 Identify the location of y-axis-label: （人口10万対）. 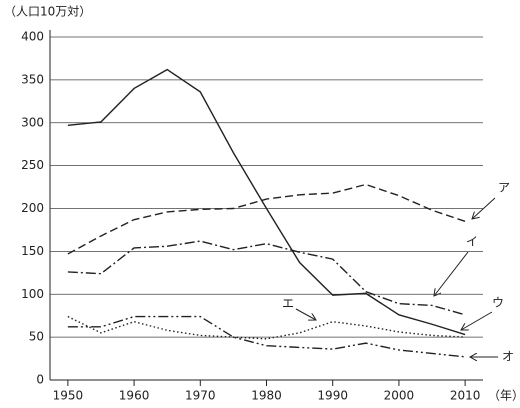
(47, 12).